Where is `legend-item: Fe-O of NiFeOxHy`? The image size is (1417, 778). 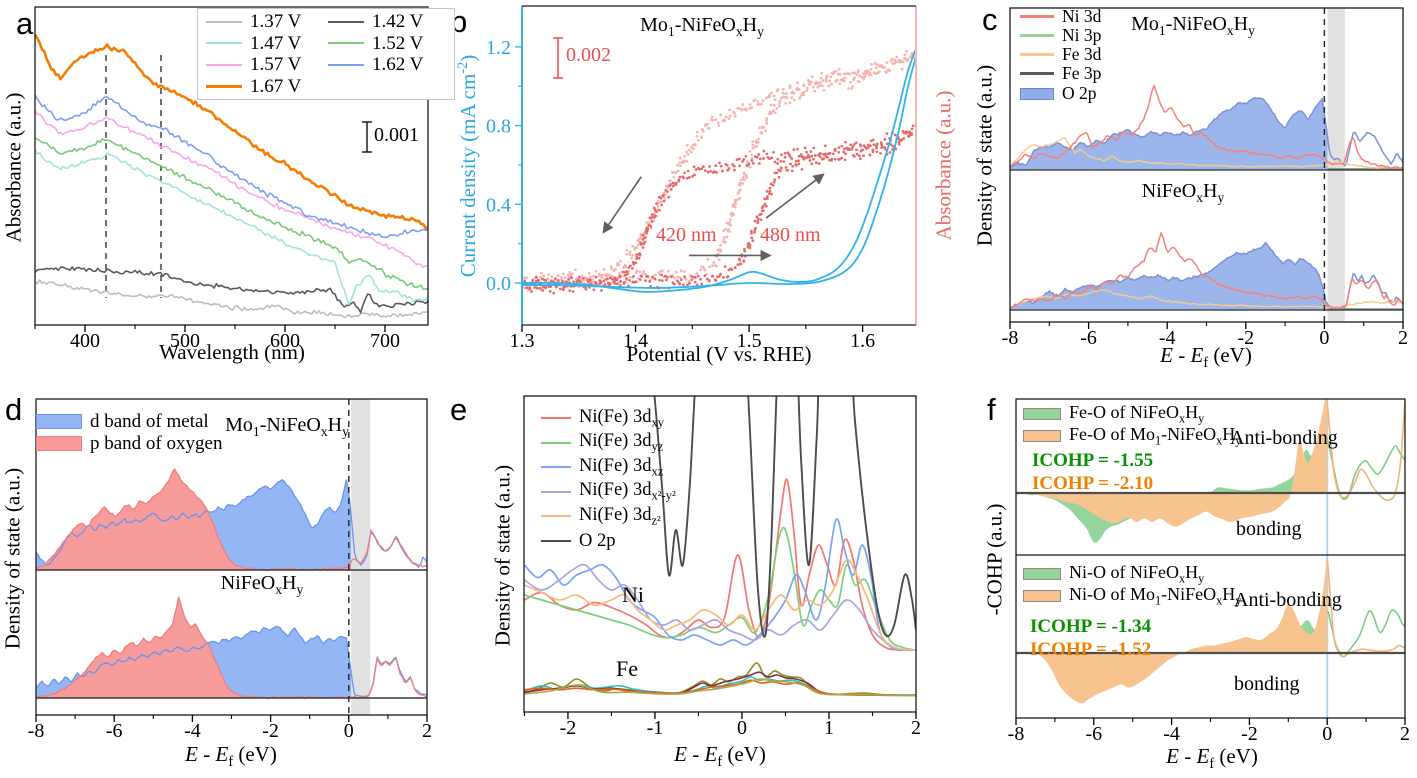
legend-item: Fe-O of NiFeOxHy is located at coordinates (1132, 414).